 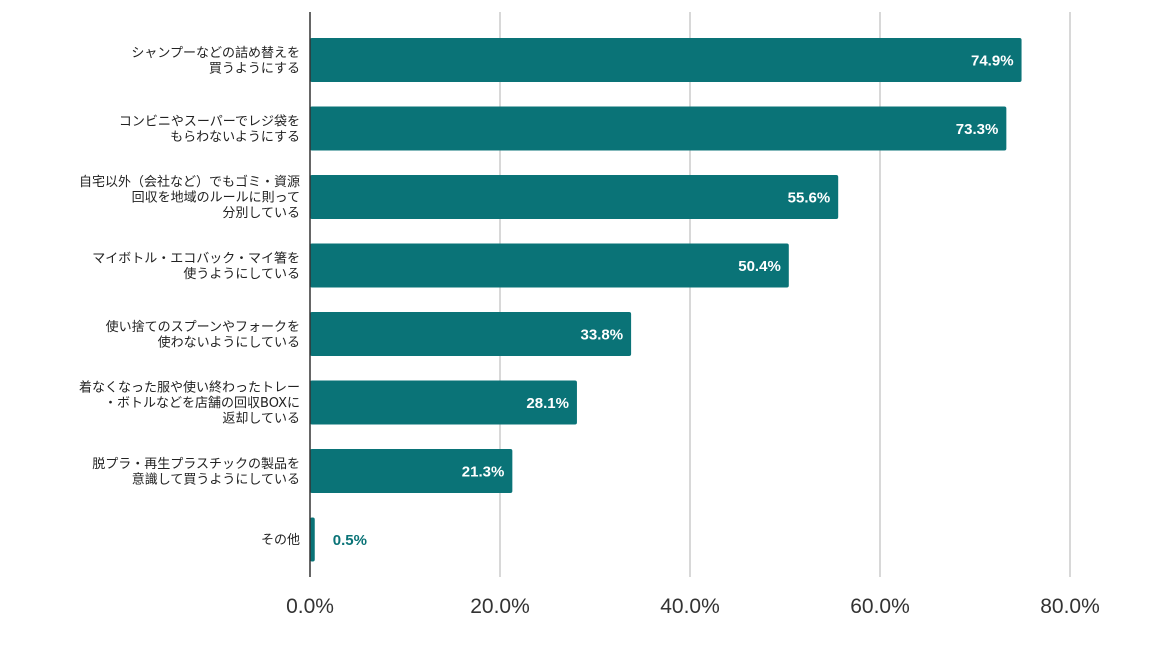 What do you see at coordinates (1070, 606) in the screenshot?
I see `x-tick-label: 80.0%` at bounding box center [1070, 606].